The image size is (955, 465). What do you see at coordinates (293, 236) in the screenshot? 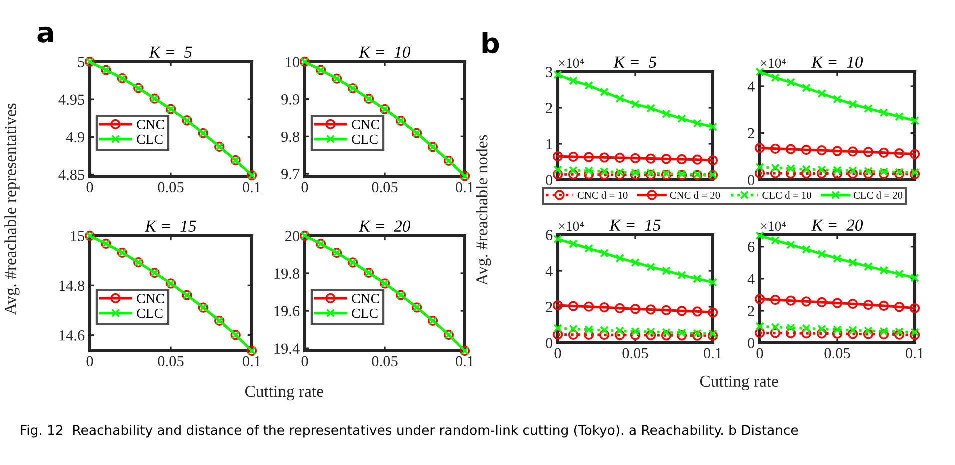
I see `y-tick-label: 20` at bounding box center [293, 236].